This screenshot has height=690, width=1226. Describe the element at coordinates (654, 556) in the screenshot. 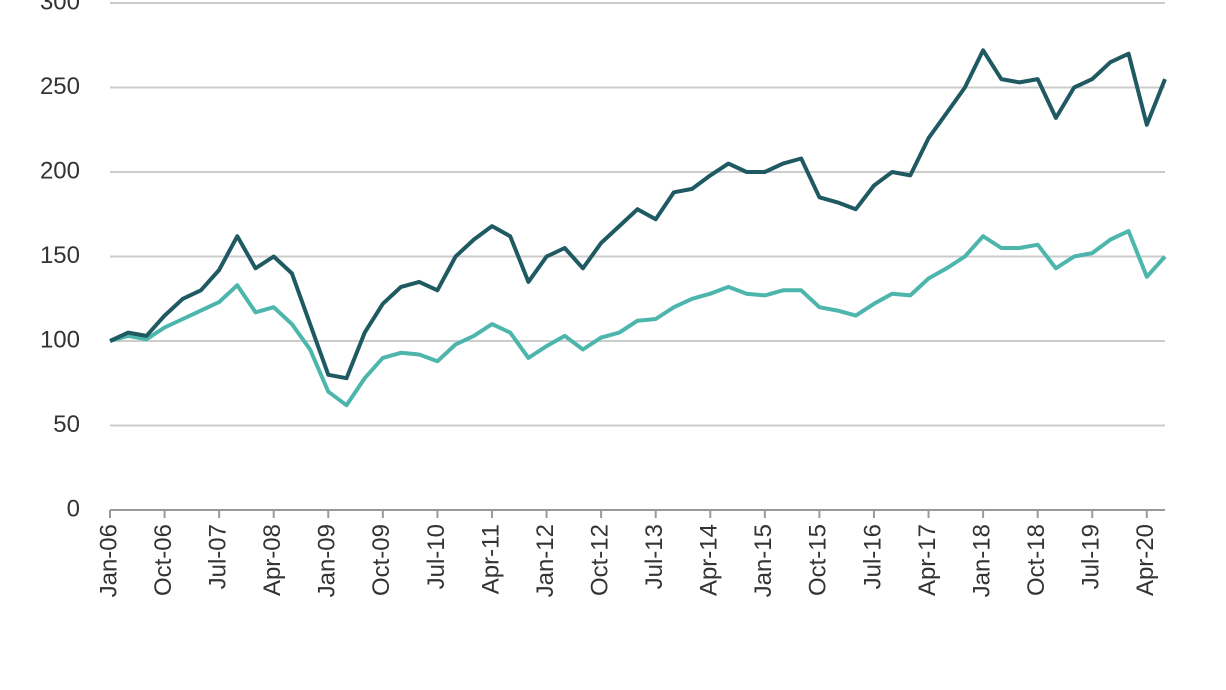

I see `x-tick-label: Jul-13` at that location.